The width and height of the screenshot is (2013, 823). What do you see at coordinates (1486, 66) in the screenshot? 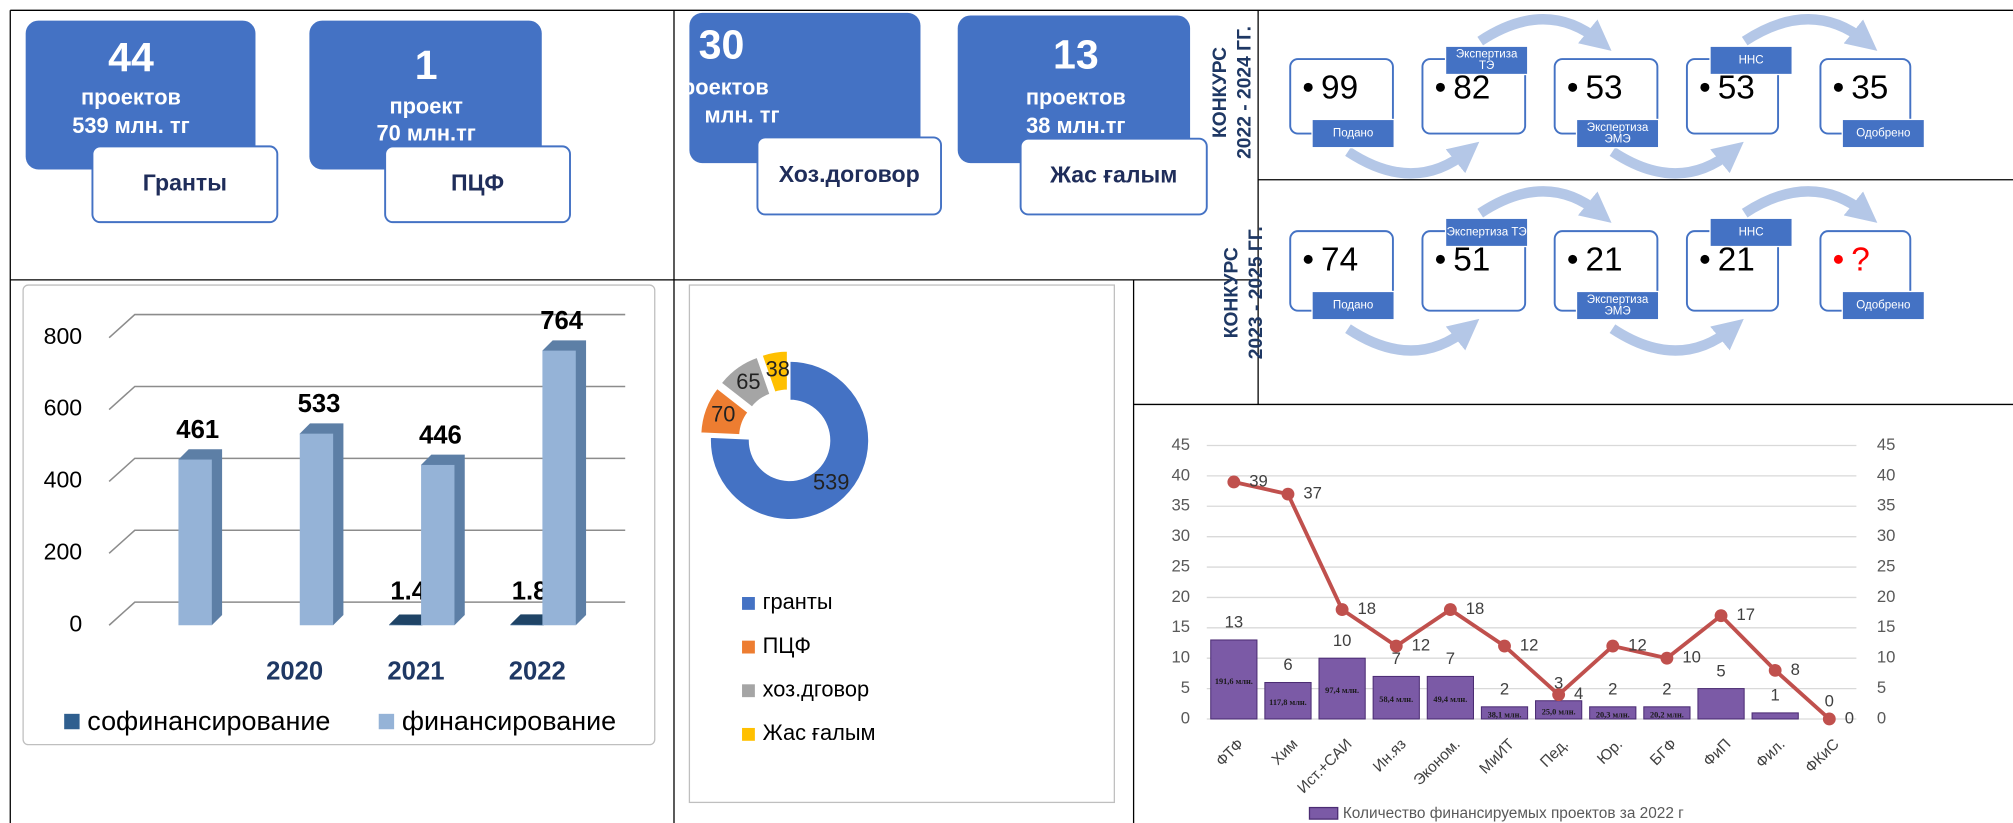
I see `flow-tag-text: ТЭ` at bounding box center [1486, 66].